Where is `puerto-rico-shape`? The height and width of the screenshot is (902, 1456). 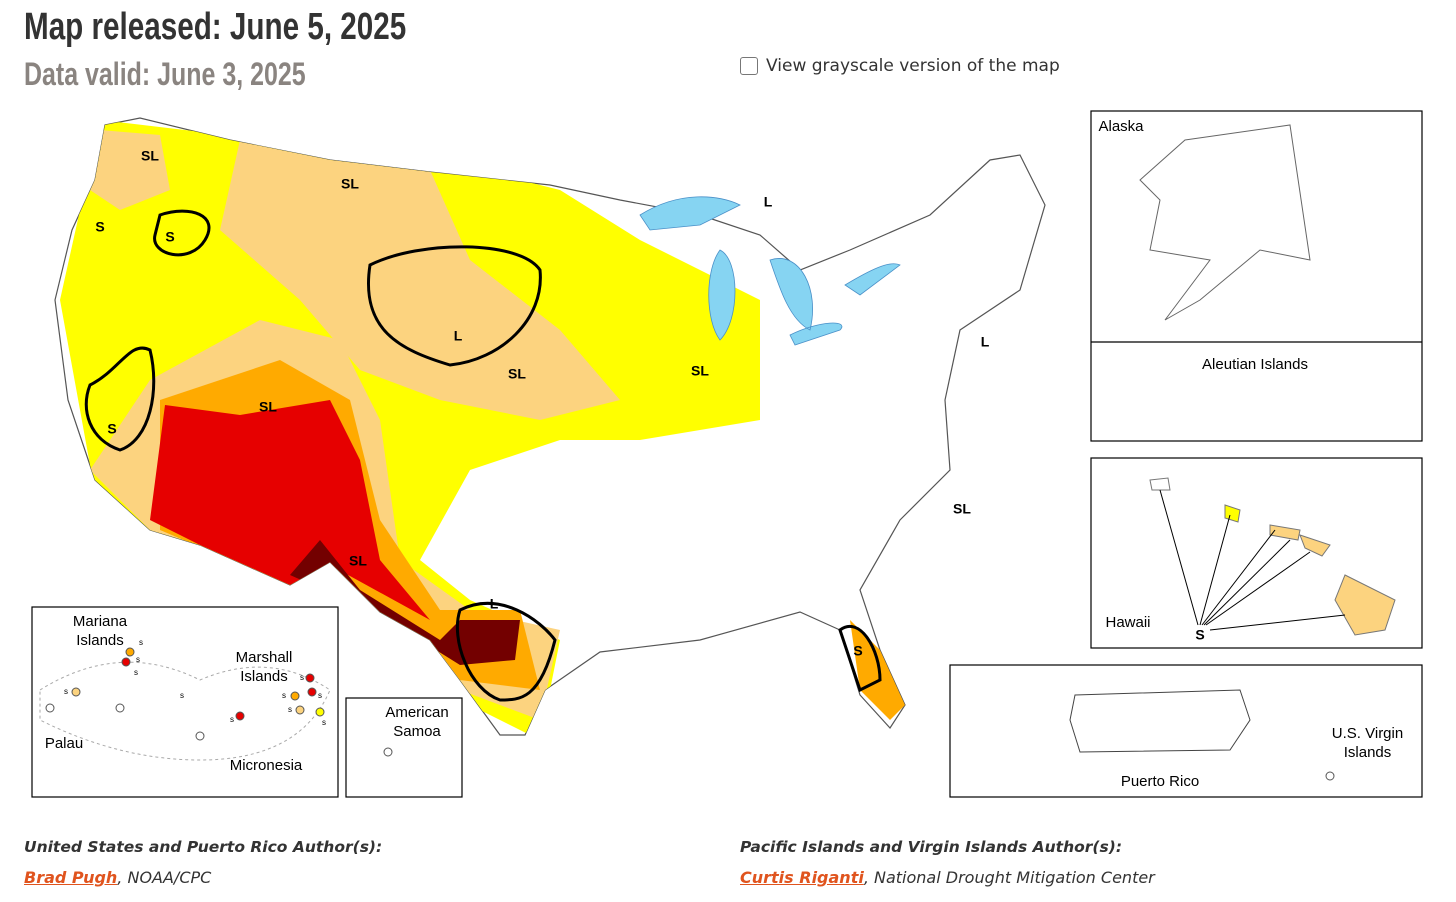 puerto-rico-shape is located at coordinates (1160, 721).